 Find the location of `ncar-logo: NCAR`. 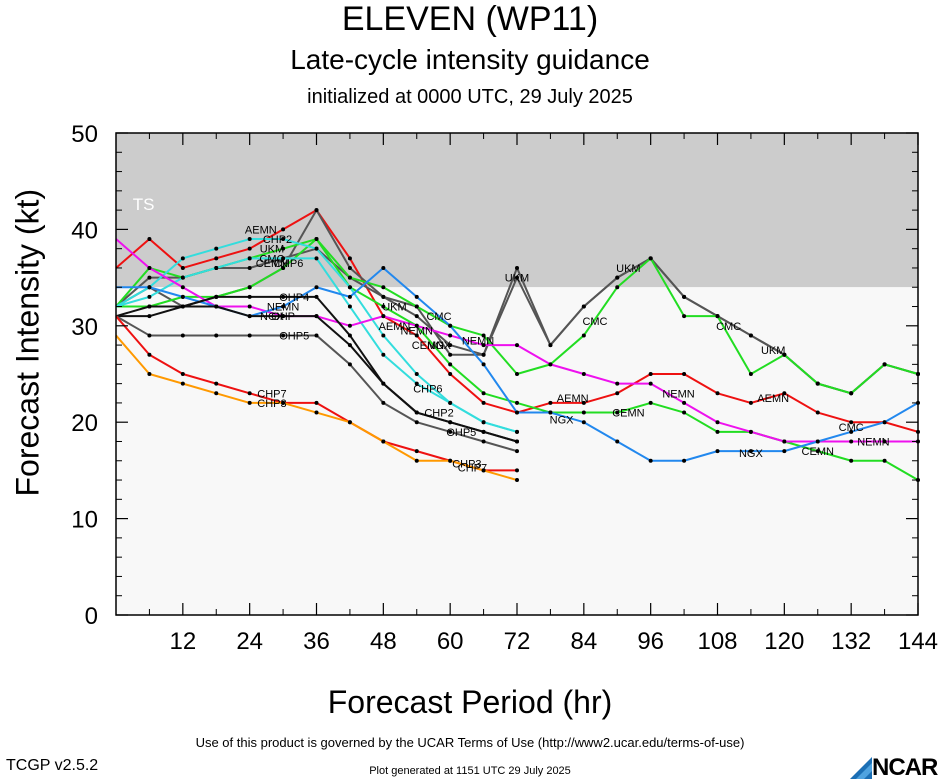

ncar-logo: NCAR is located at coordinates (895, 767).